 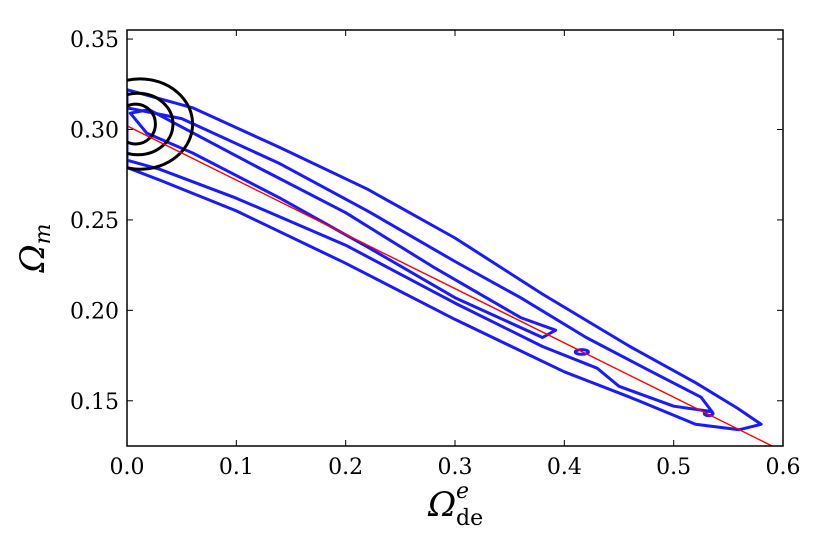 I want to click on y-tick-label: 0.25, so click(x=94, y=221).